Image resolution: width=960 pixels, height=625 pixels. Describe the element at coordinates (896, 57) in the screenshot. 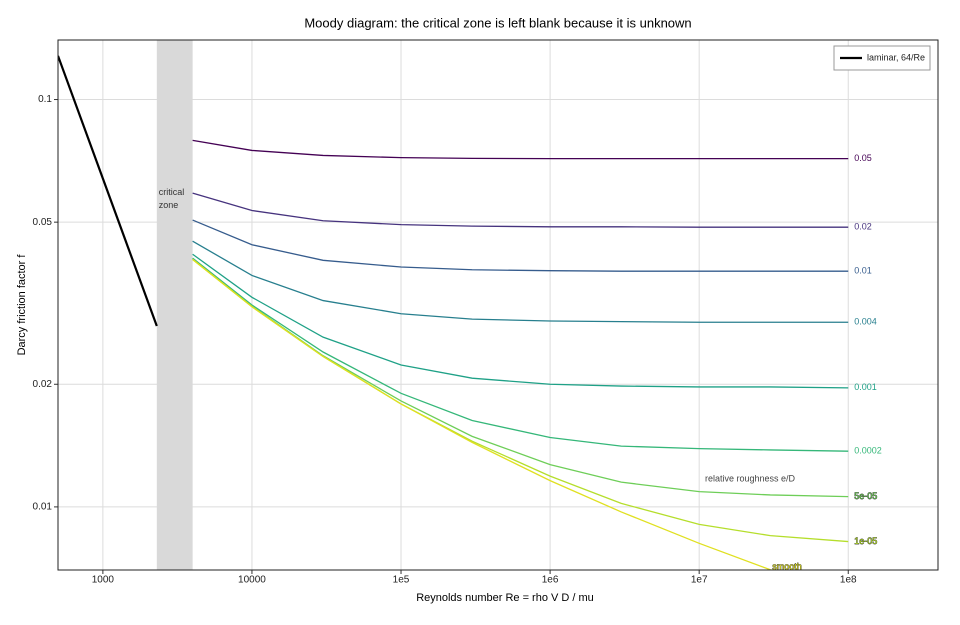

I see `legend-label: laminar, 64/Re` at that location.